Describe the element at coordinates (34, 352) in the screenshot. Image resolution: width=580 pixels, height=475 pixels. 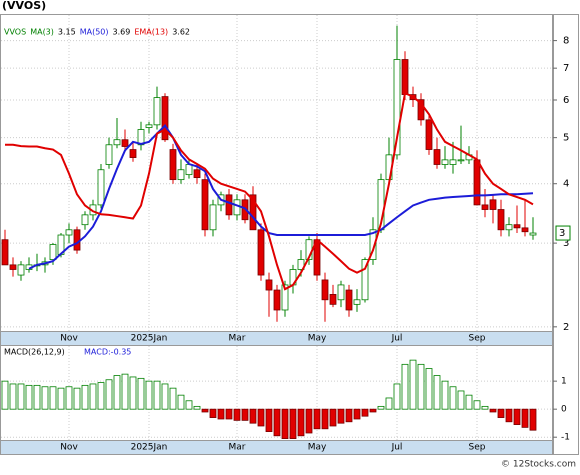
I see `macd-title: MACD(26,12,9)` at that location.